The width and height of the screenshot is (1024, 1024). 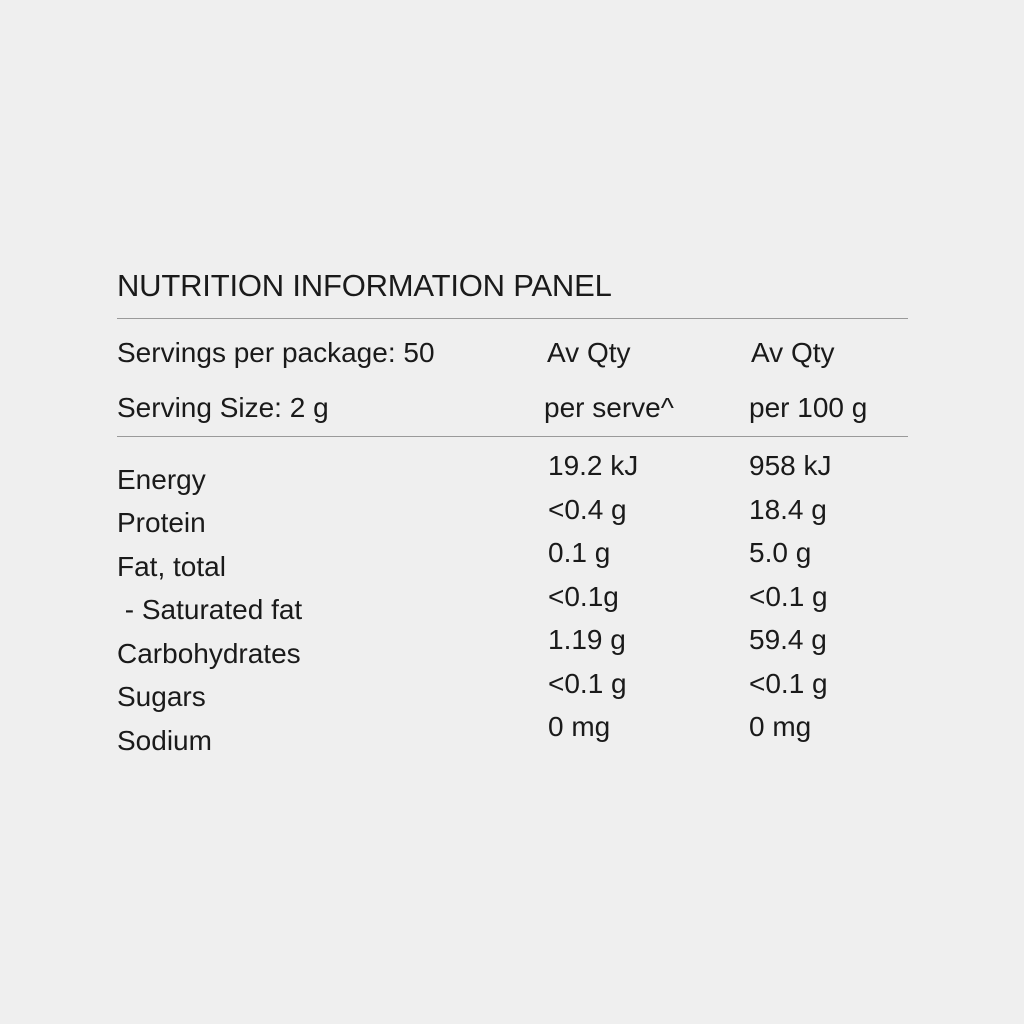 What do you see at coordinates (780, 552) in the screenshot?
I see `per-100g-value: 5.0 g` at bounding box center [780, 552].